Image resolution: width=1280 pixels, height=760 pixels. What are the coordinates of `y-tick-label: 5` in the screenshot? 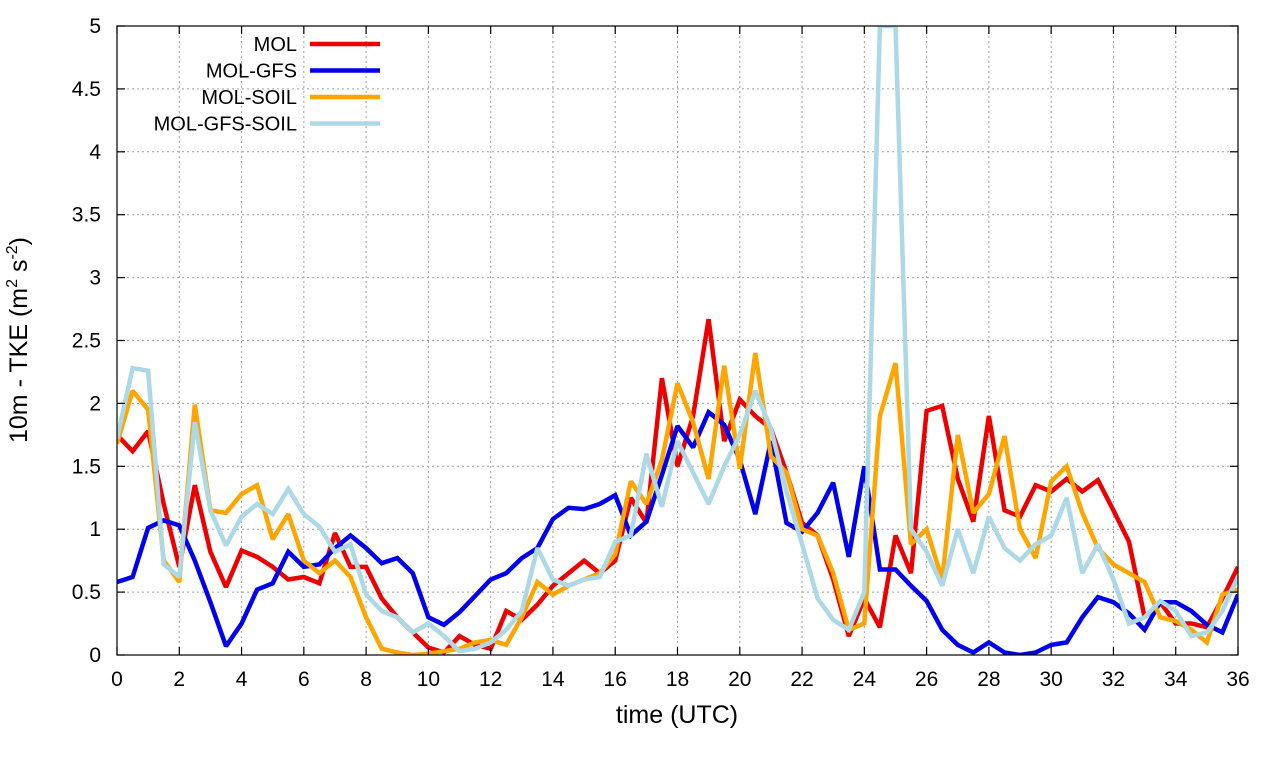 It's located at (95, 26).